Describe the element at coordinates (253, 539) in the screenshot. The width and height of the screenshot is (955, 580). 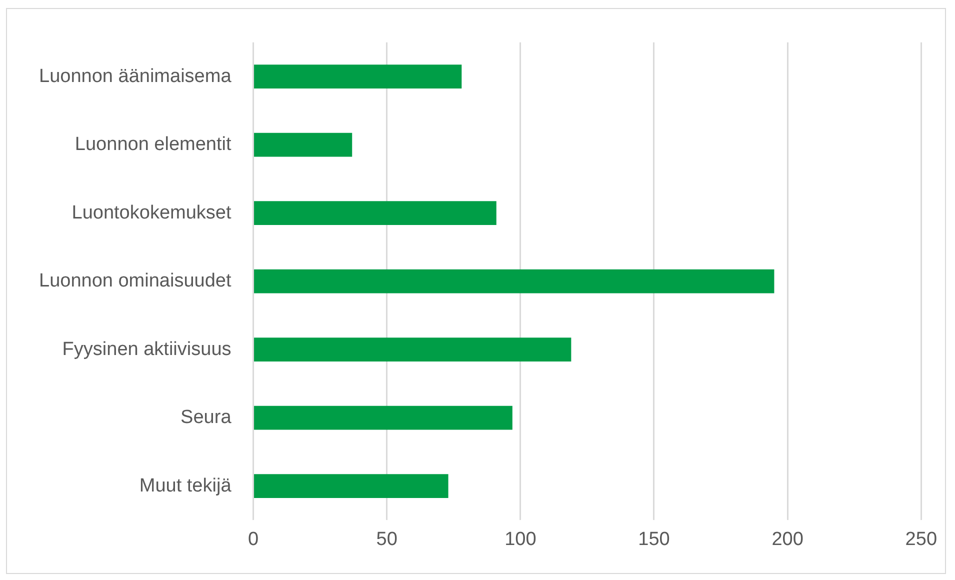
I see `x-tick-label: 0` at that location.